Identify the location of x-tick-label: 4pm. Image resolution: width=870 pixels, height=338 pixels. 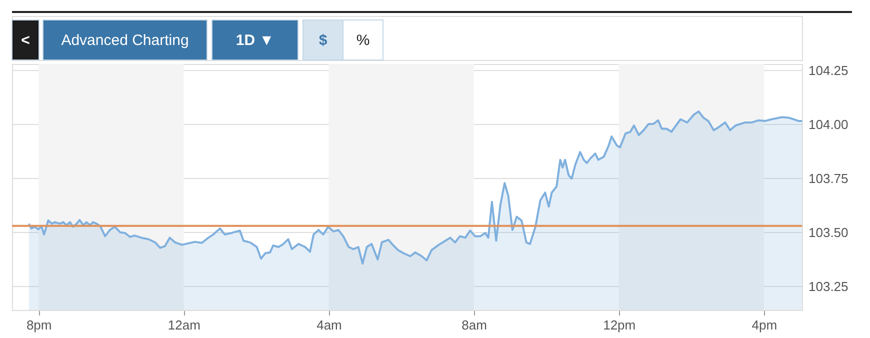
(765, 325).